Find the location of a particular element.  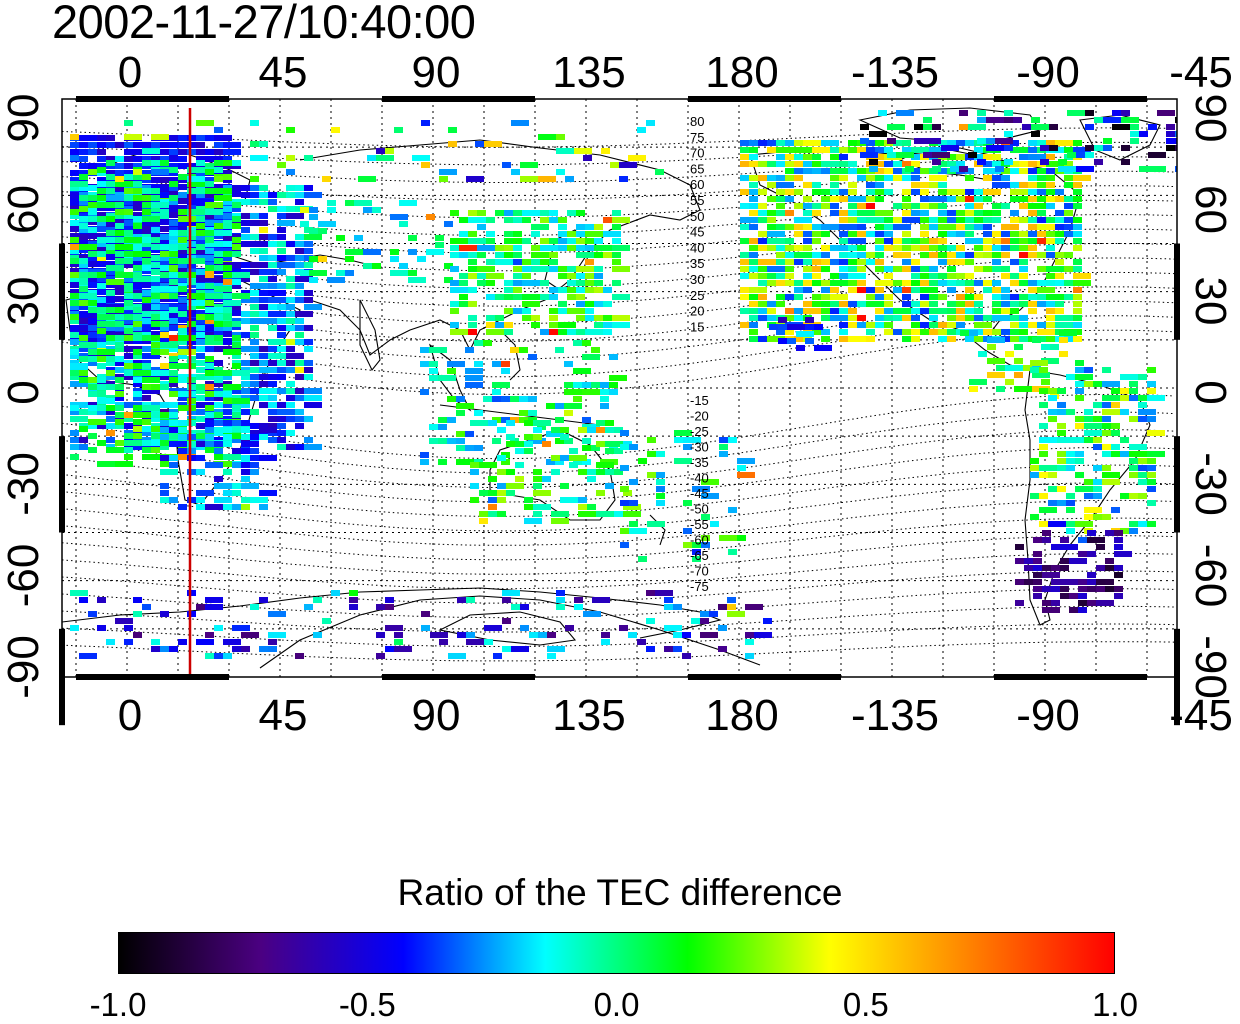

latitude-label-right: -90 is located at coordinates (1210, 667).